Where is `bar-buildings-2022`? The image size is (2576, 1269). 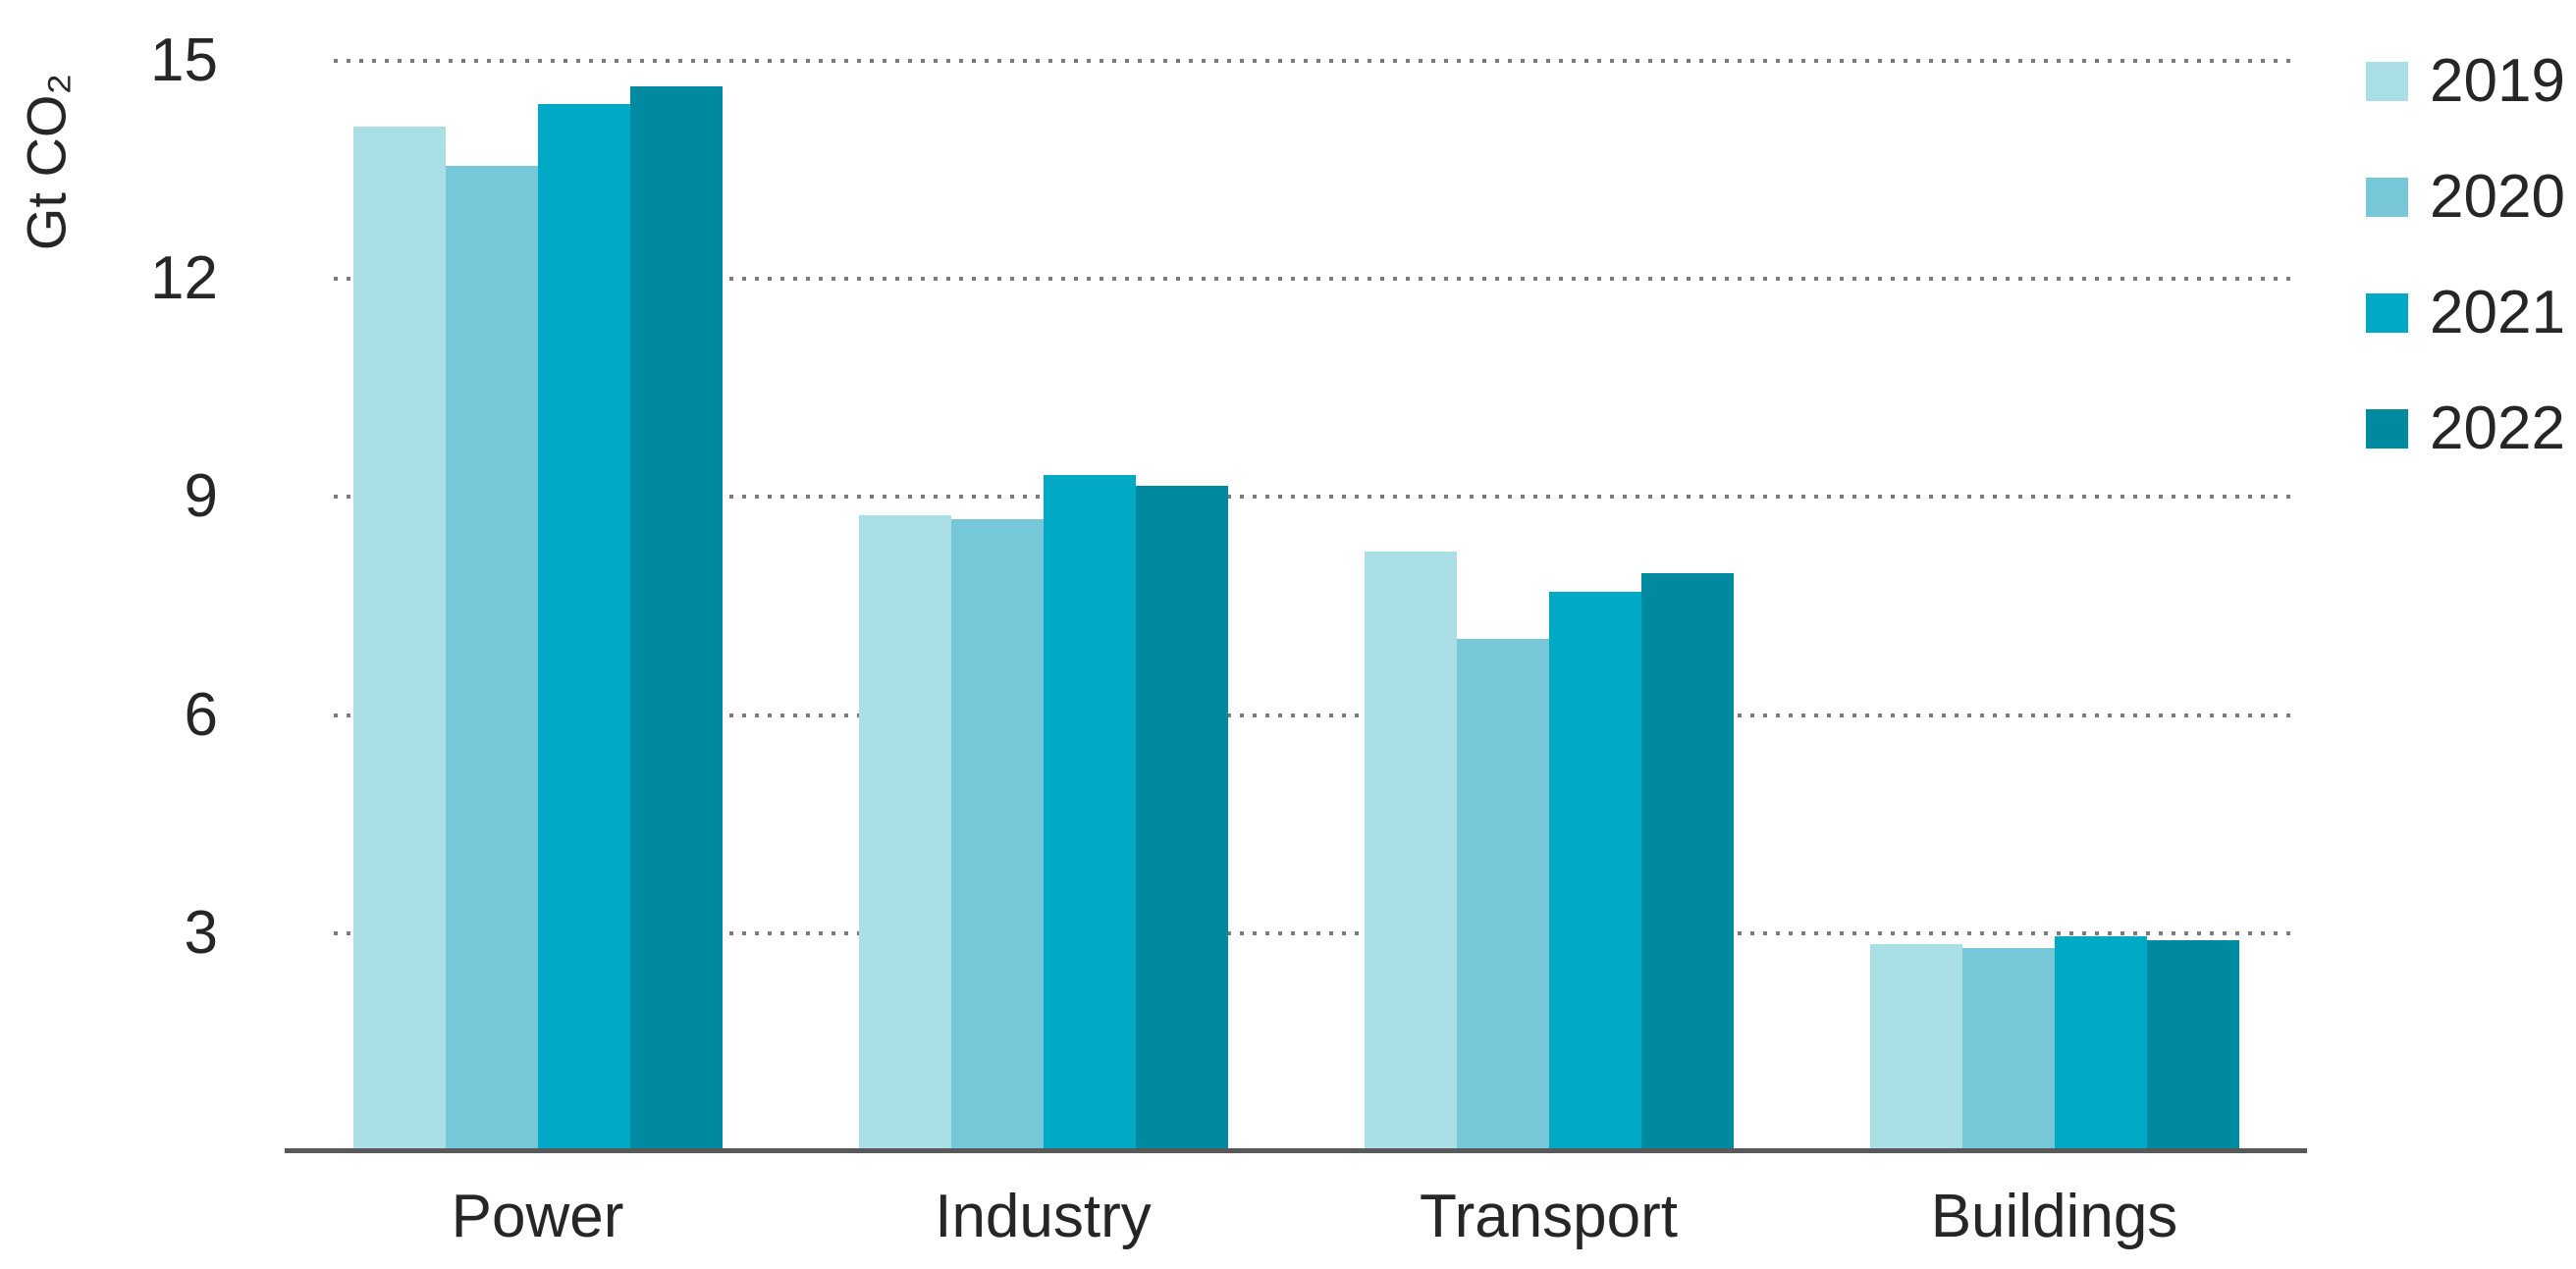 bar-buildings-2022 is located at coordinates (2192, 1045).